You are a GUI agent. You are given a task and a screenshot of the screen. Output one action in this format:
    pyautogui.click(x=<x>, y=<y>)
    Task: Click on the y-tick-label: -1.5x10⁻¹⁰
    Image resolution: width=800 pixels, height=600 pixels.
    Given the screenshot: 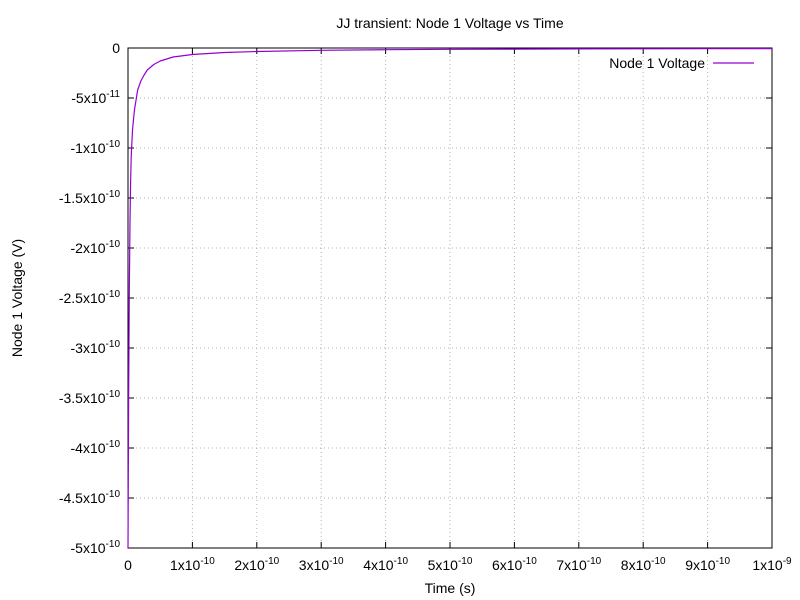 What is the action you would take?
    pyautogui.click(x=90, y=197)
    